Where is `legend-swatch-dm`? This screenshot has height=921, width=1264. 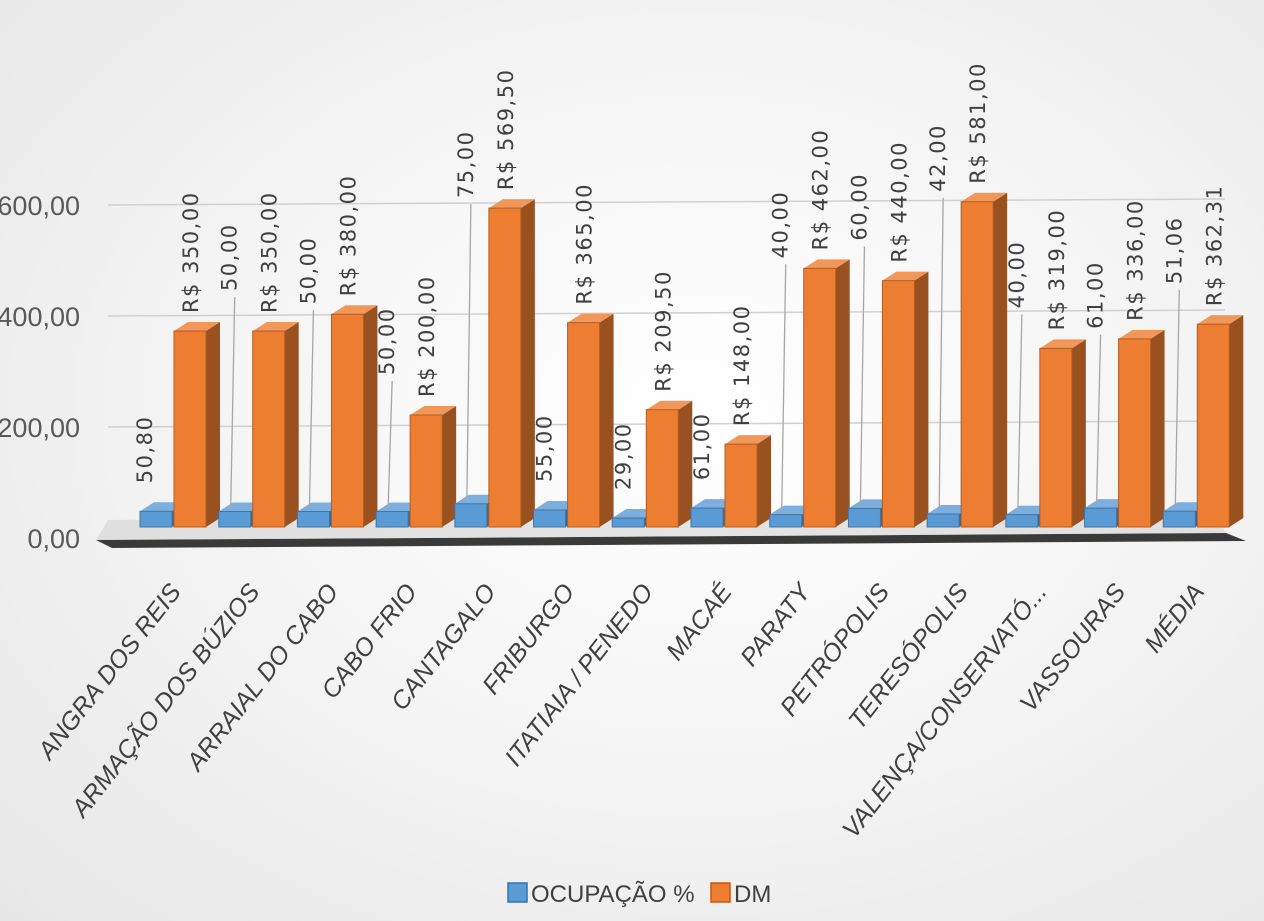
legend-swatch-dm is located at coordinates (720, 892).